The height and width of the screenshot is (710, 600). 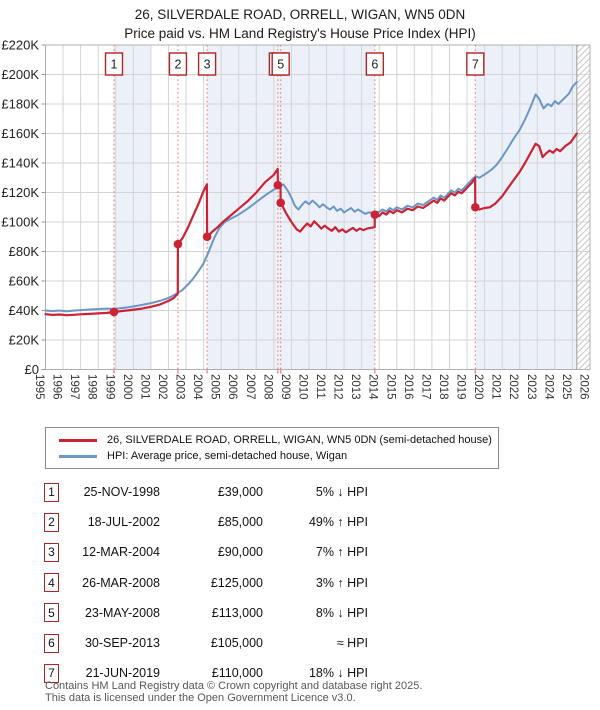 What do you see at coordinates (338, 673) in the screenshot?
I see `transaction-hpi-comparison: 18% ↓ HPI` at bounding box center [338, 673].